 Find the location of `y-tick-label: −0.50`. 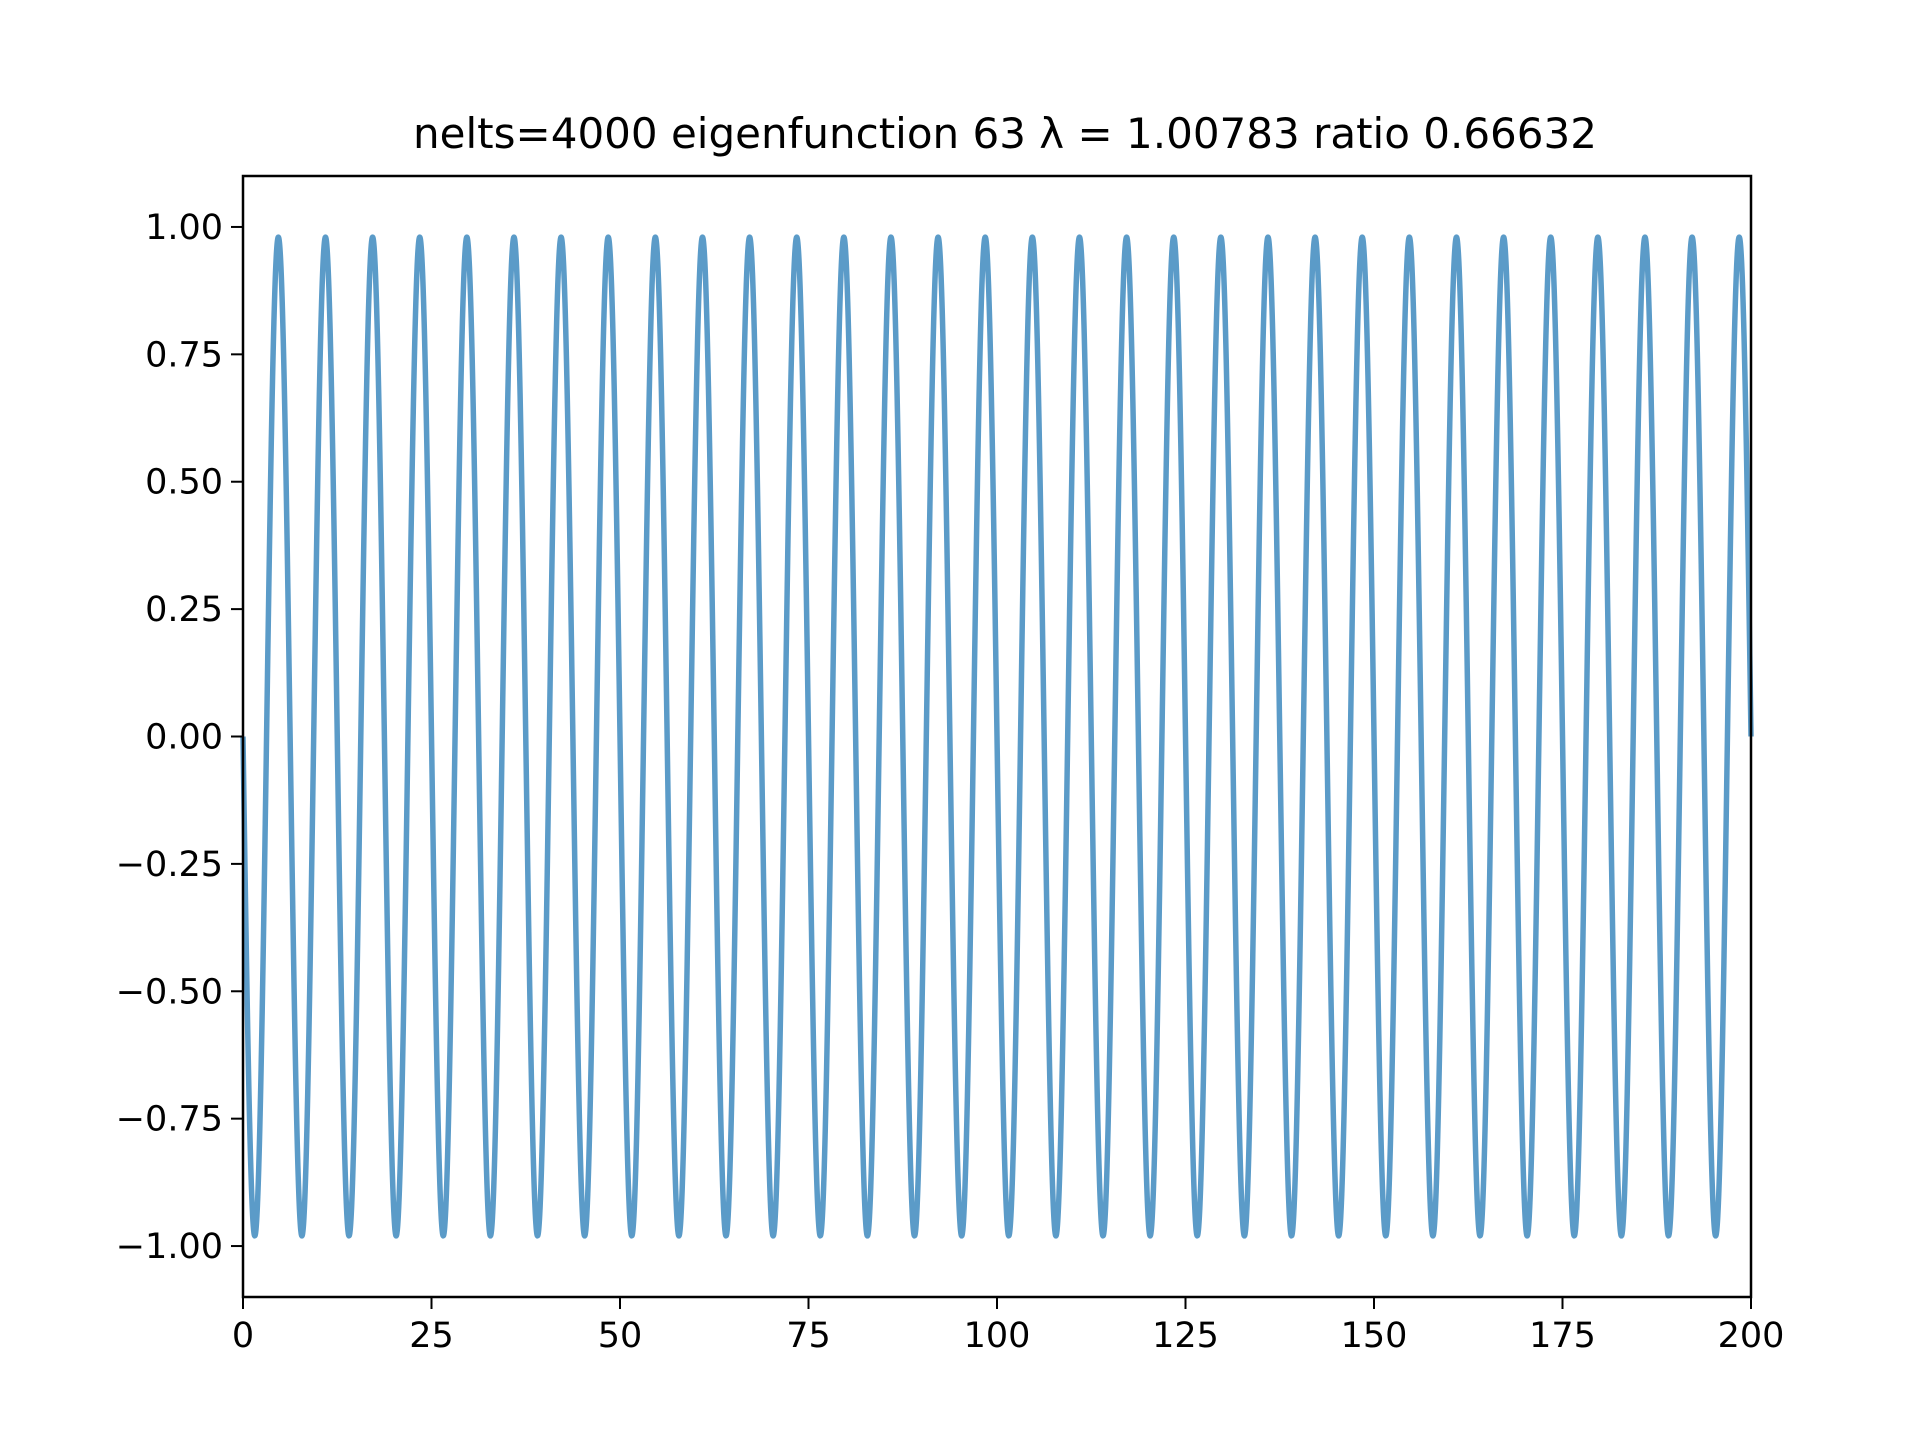

y-tick-label: −0.50 is located at coordinates (169, 992).